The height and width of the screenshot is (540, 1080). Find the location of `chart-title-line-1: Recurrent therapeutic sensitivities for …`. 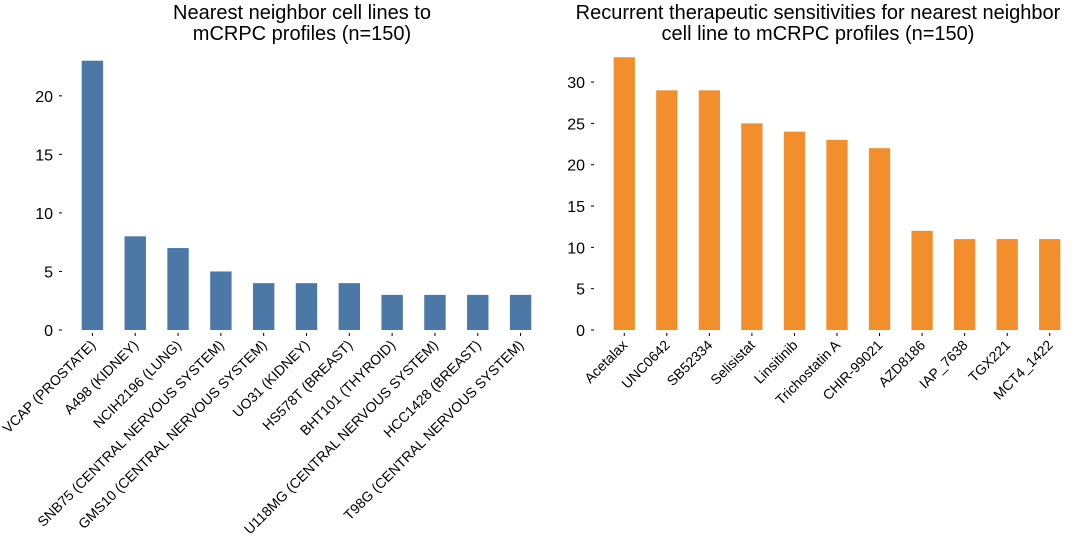

chart-title-line-1: Recurrent therapeutic sensitivities for … is located at coordinates (818, 13).